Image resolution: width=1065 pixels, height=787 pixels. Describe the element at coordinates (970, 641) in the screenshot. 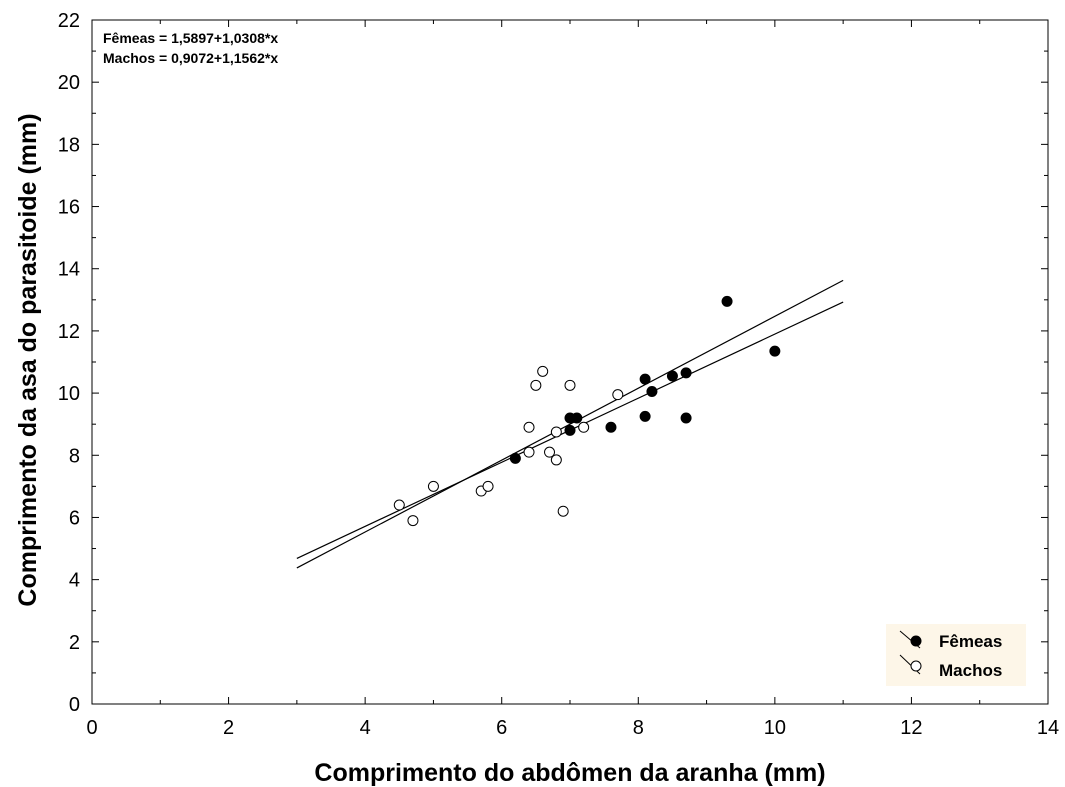

I see `legend-label-femeas: Fêmeas` at that location.